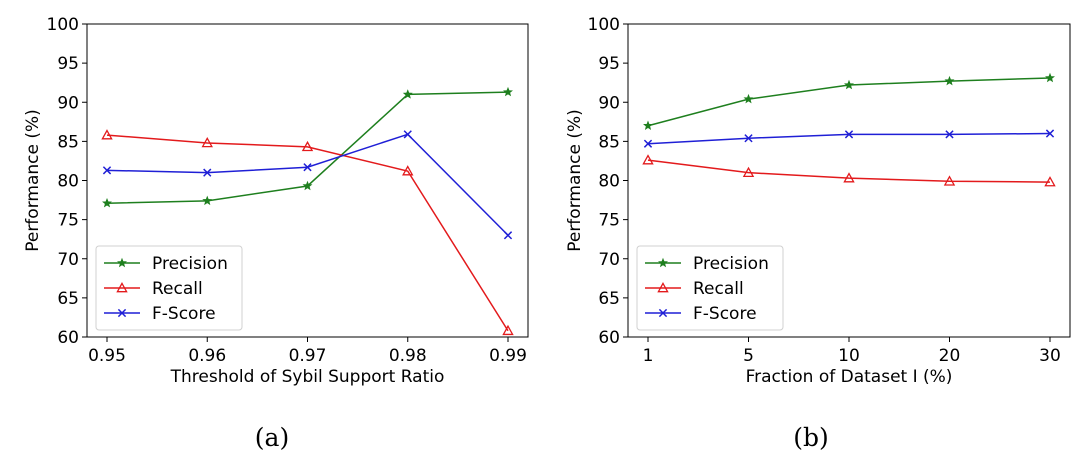 This screenshot has height=467, width=1078. Describe the element at coordinates (107, 356) in the screenshot. I see `x-tick-label: 0.95` at that location.